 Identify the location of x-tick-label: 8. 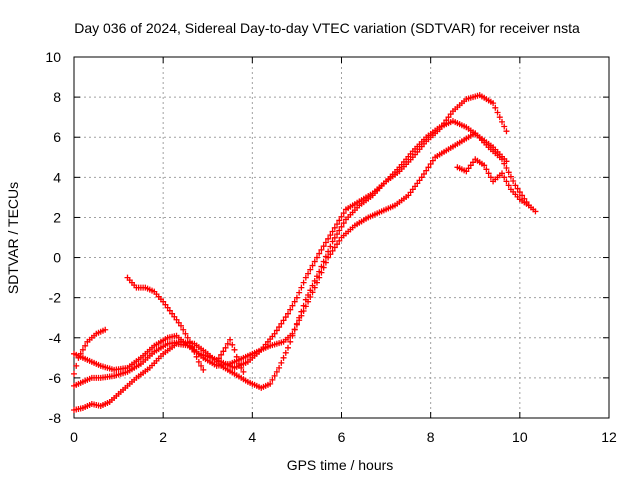
(431, 437).